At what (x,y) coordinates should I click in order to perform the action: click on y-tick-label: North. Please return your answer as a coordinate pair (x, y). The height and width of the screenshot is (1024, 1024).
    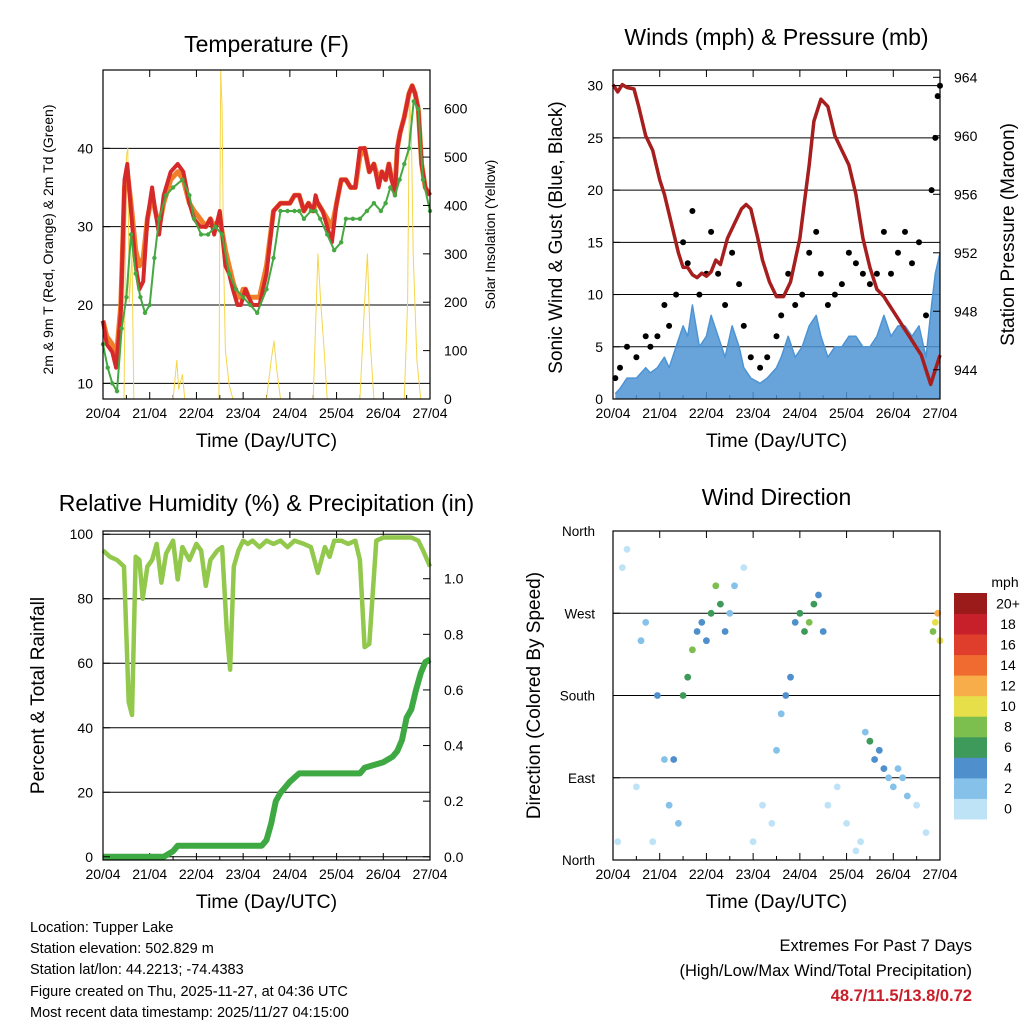
    Looking at the image, I should click on (578, 860).